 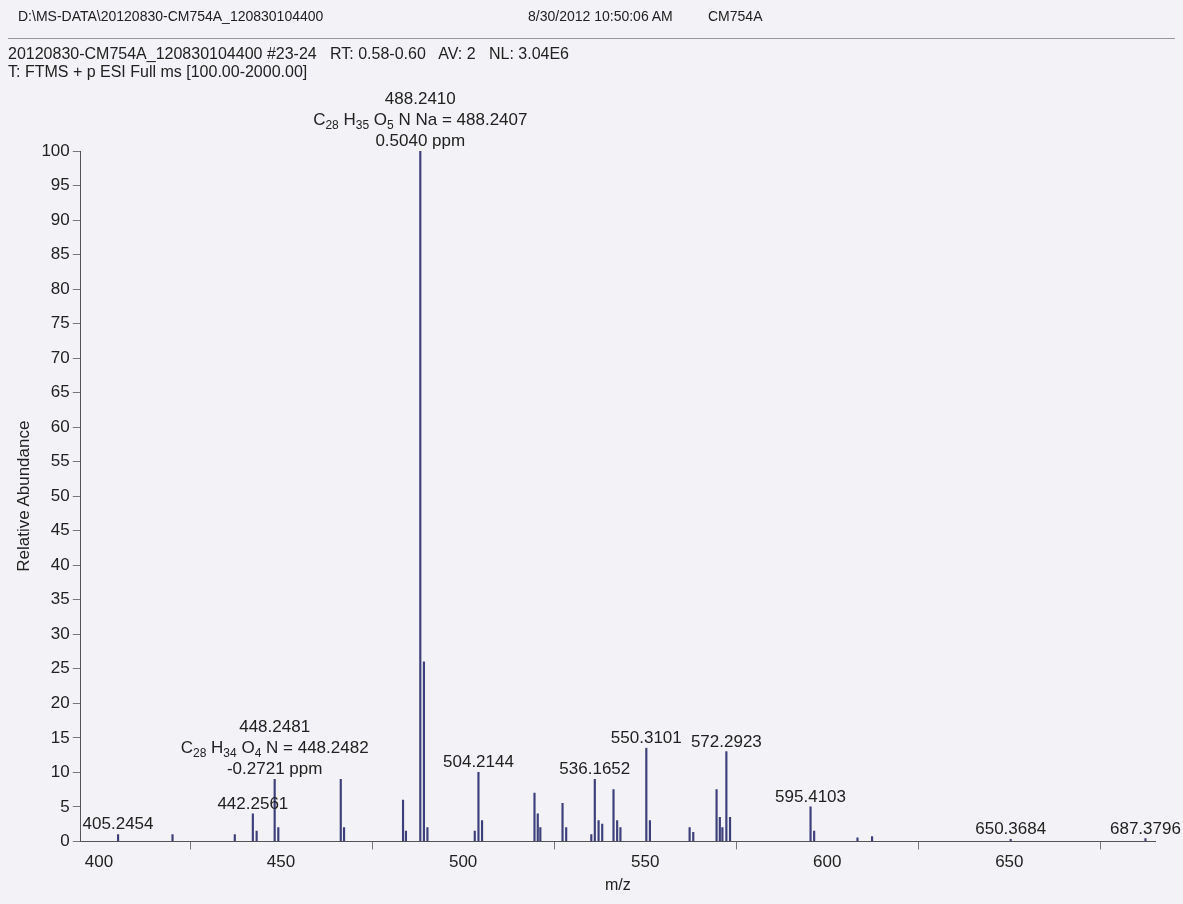 I want to click on y-tick-label: 30, so click(x=60, y=633).